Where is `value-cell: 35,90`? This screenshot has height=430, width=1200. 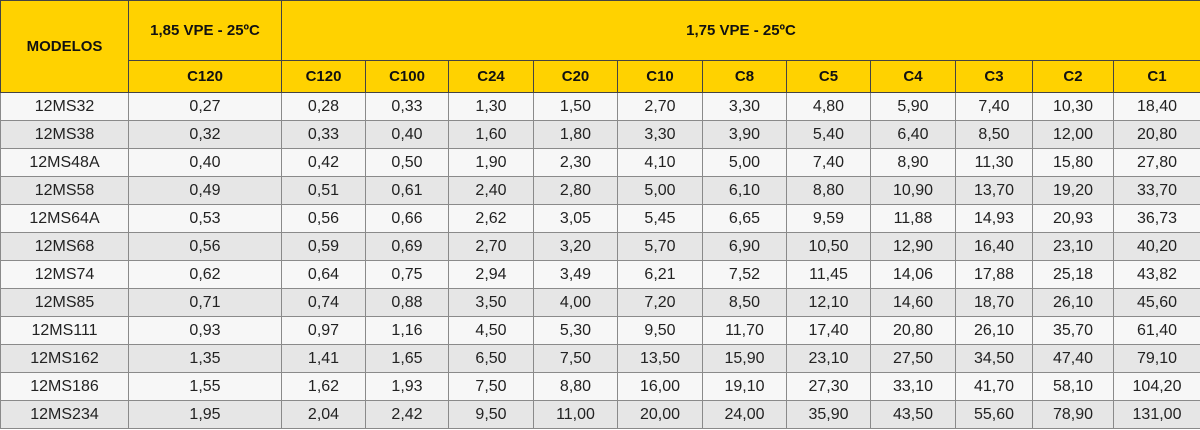 value-cell: 35,90 is located at coordinates (828, 414).